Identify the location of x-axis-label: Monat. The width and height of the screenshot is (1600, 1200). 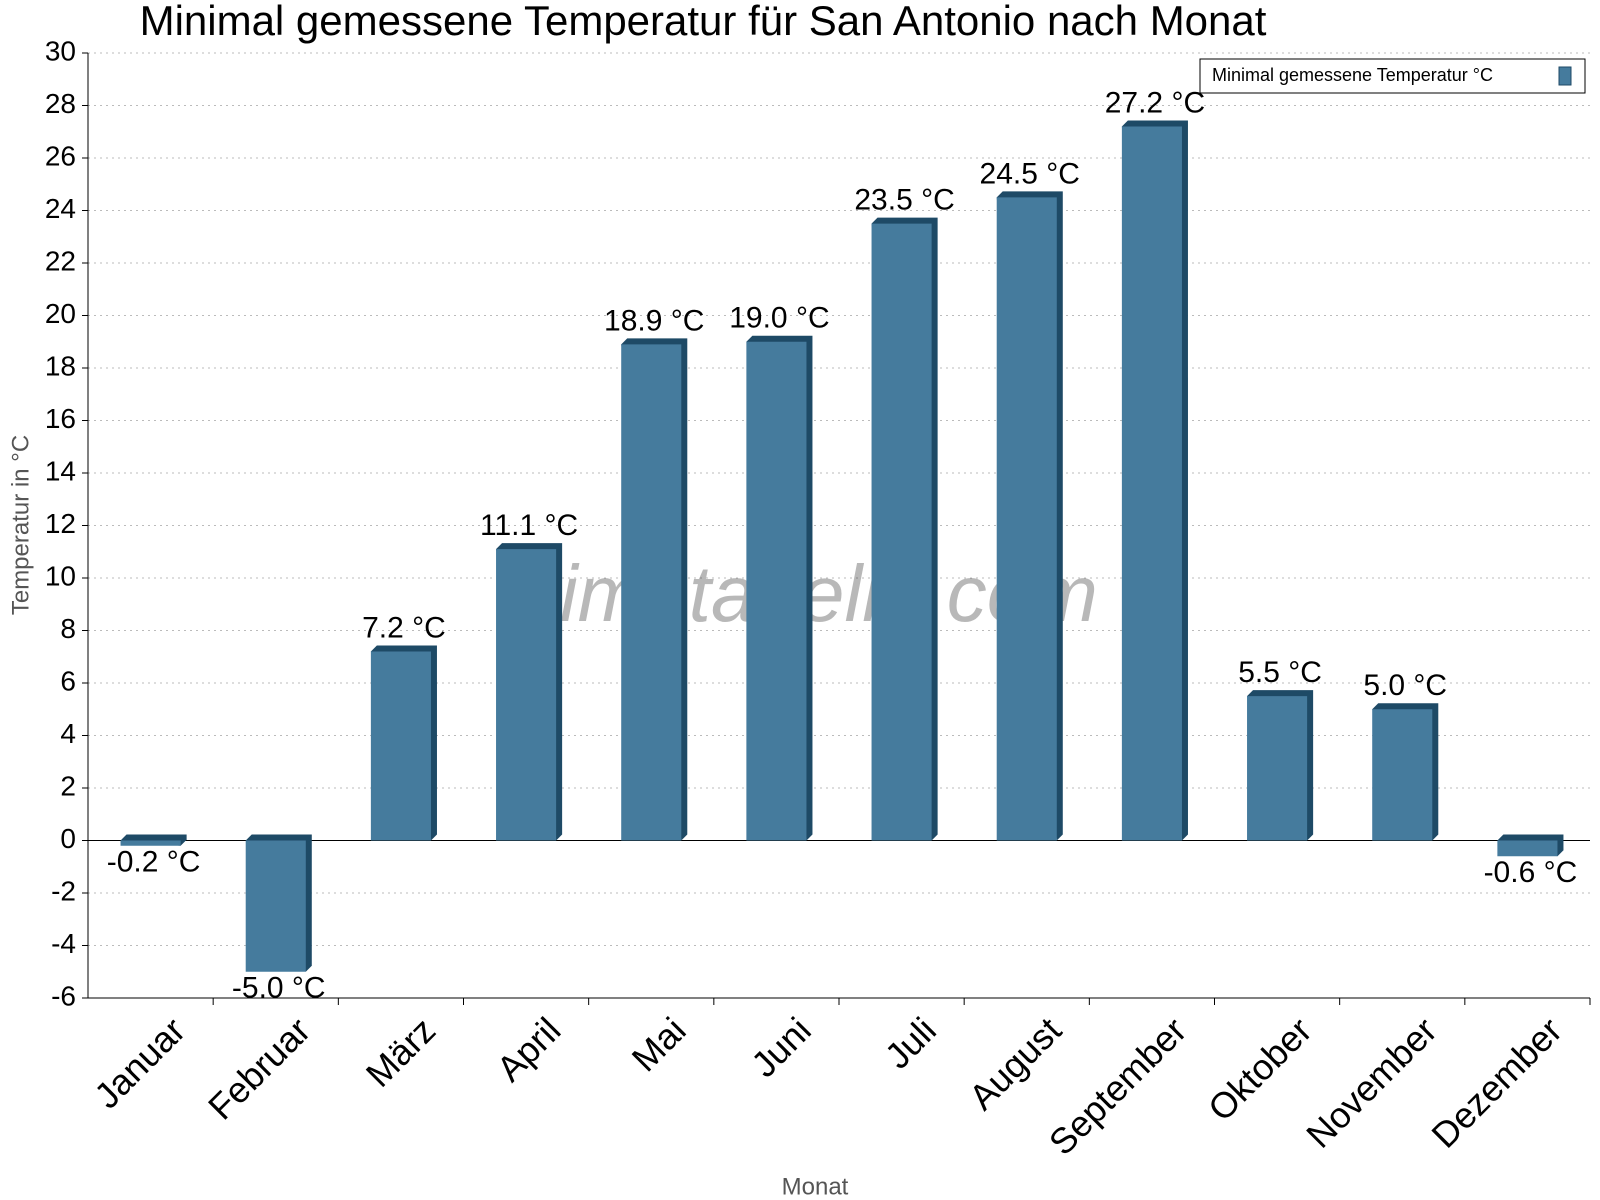
(815, 1186).